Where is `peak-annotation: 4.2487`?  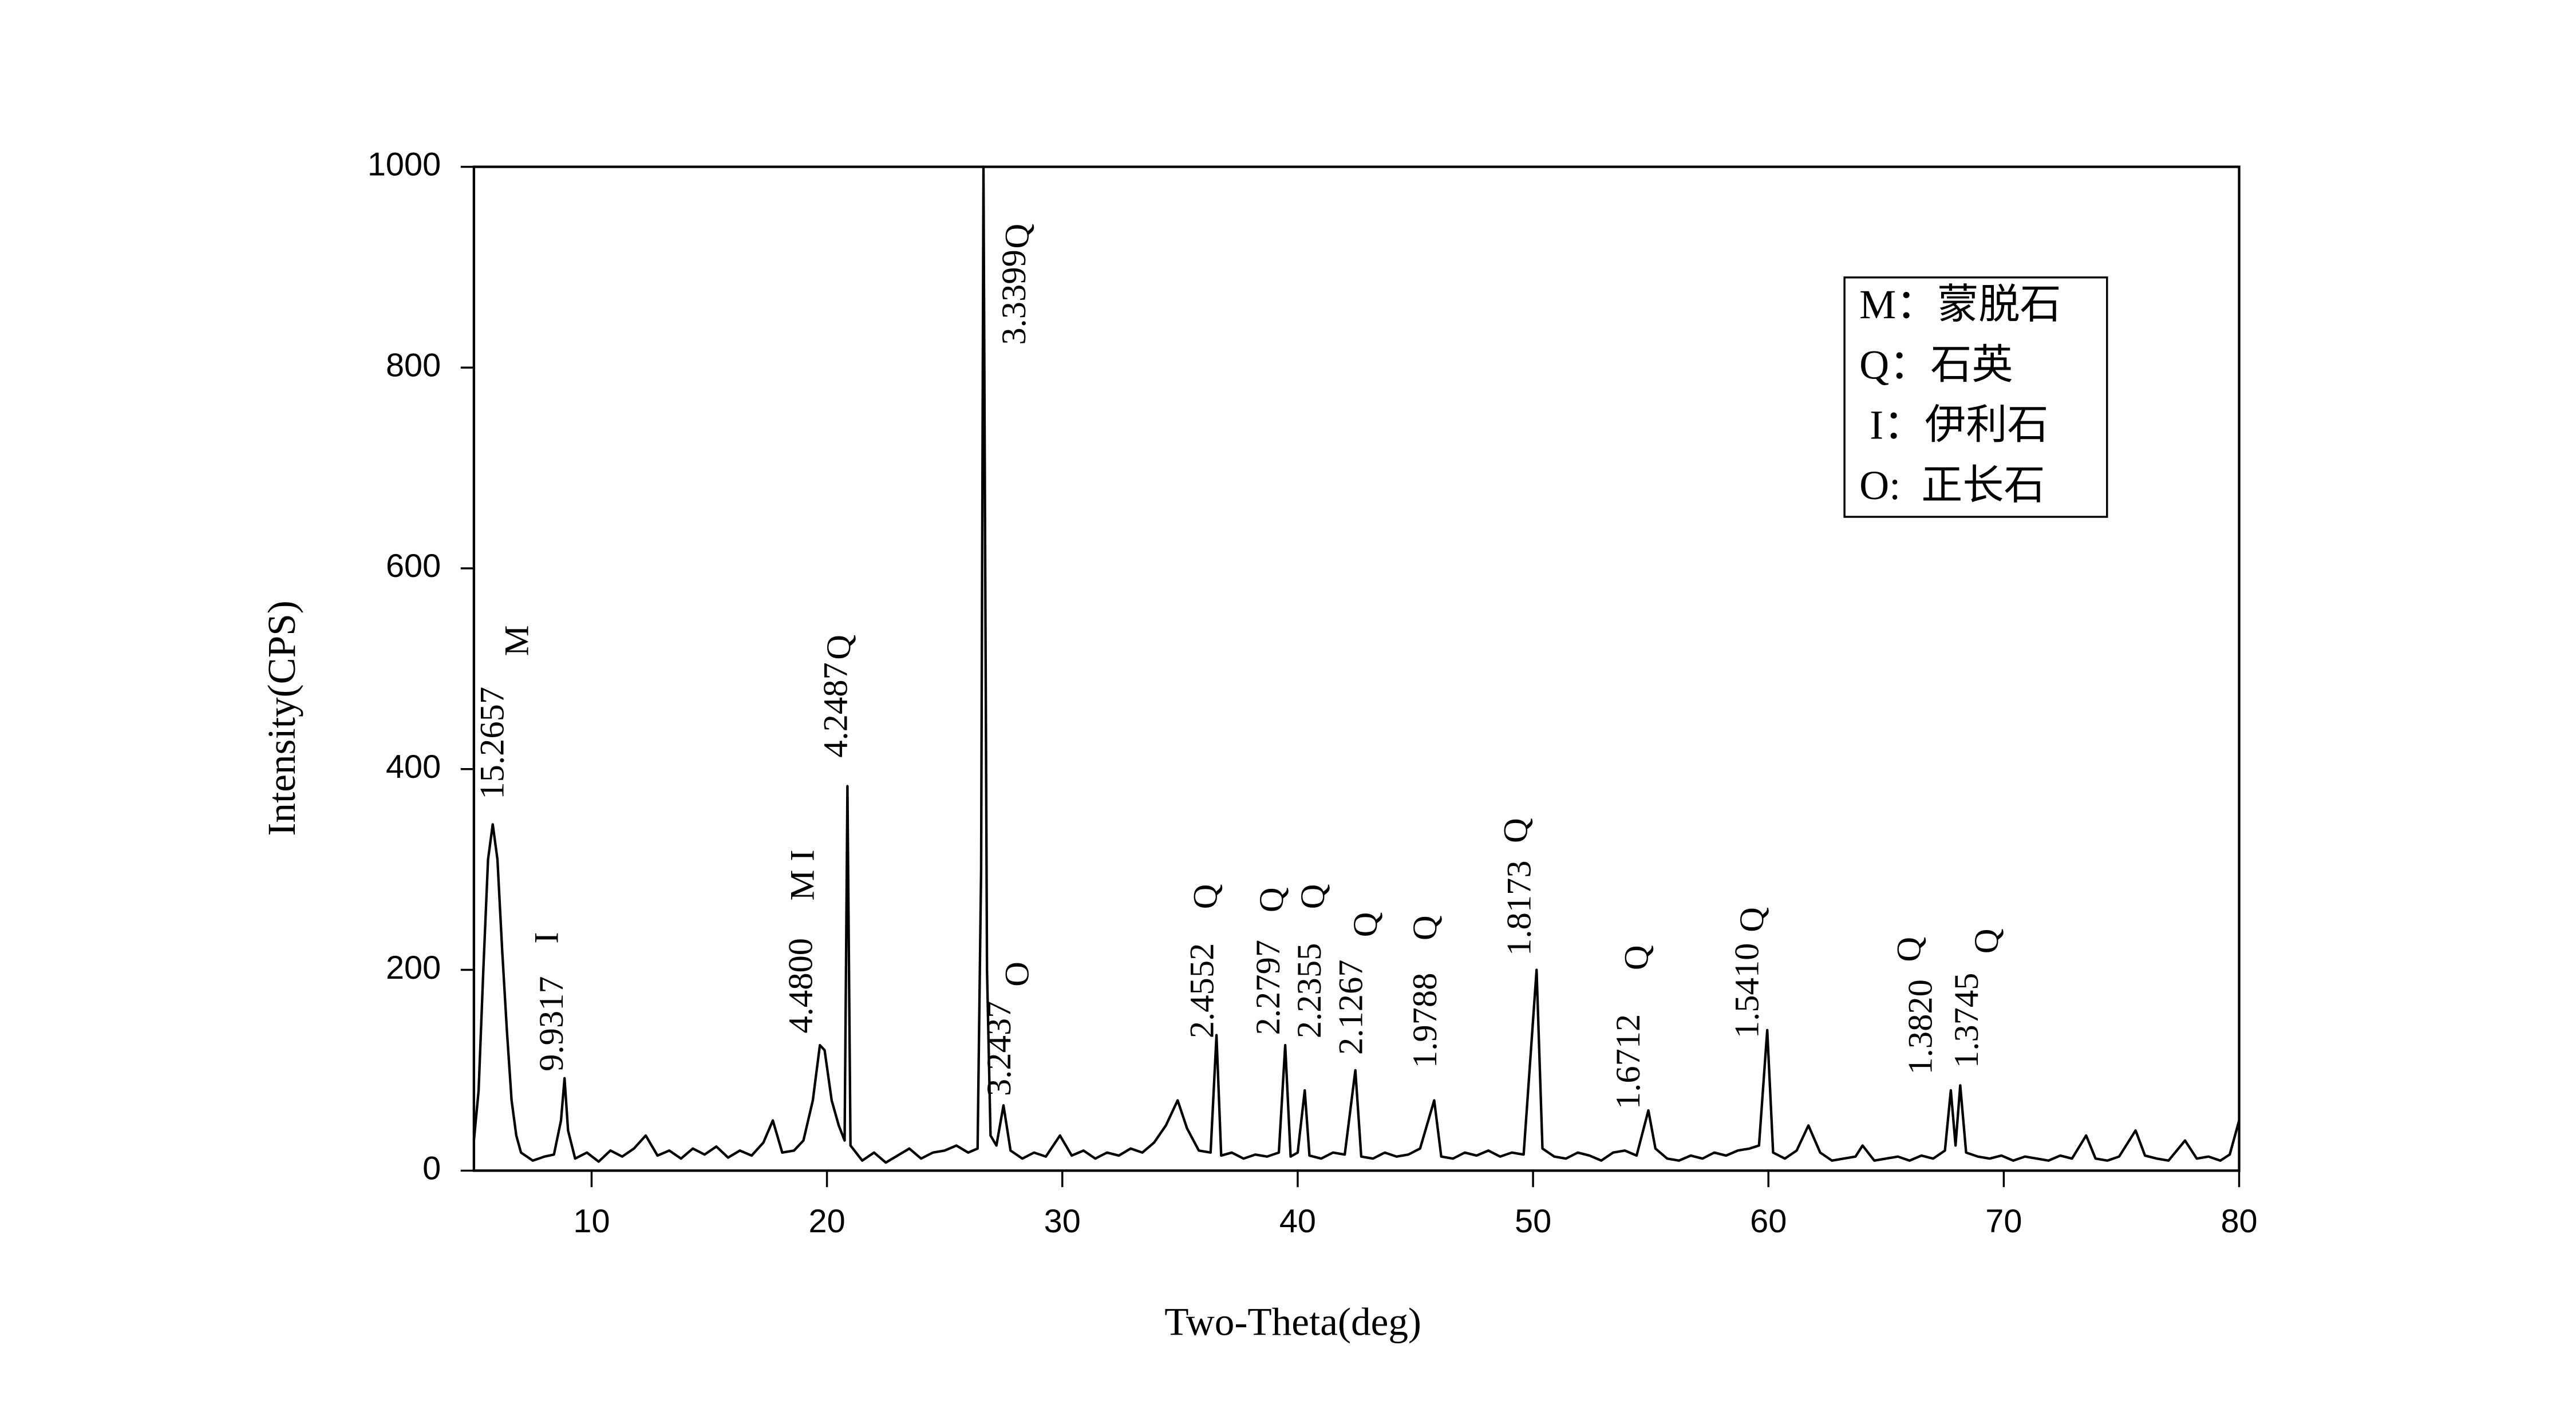 peak-annotation: 4.2487 is located at coordinates (835, 710).